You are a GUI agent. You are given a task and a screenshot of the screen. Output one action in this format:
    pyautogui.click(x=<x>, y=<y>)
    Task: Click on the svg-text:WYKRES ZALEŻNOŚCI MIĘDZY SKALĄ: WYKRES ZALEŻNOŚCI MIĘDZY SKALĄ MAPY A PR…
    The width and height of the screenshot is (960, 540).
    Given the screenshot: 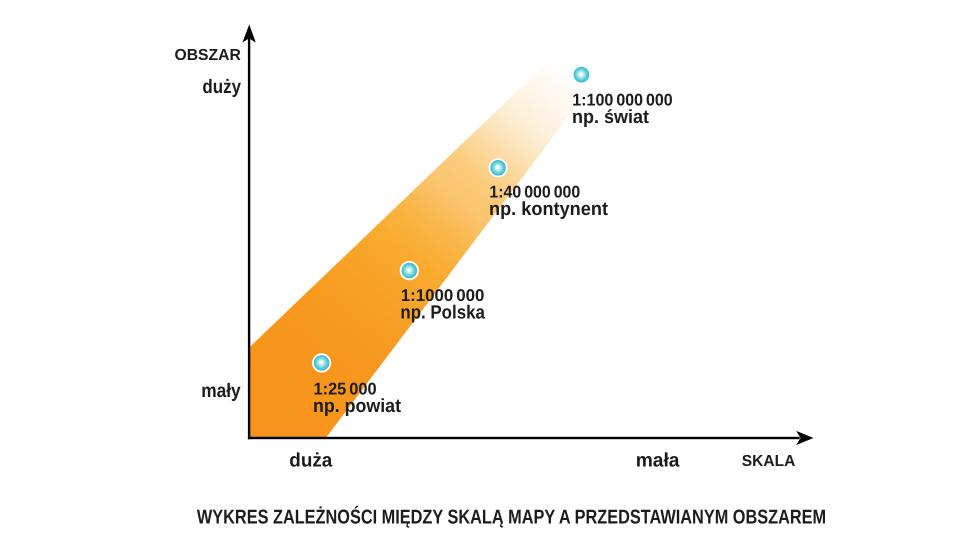 What is the action you would take?
    pyautogui.click(x=511, y=517)
    